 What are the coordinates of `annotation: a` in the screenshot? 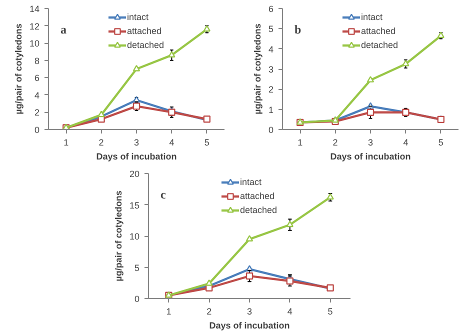 It's located at (63, 29).